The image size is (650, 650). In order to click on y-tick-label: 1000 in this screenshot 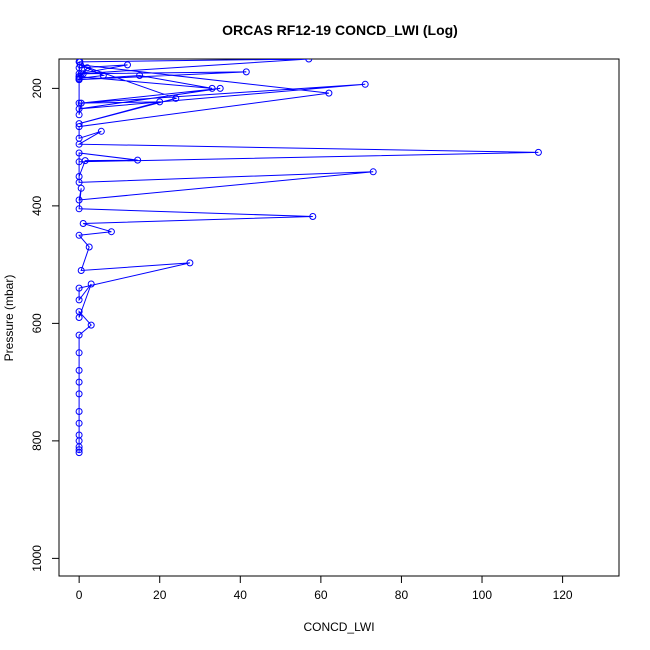, I will do `click(37, 558)`.